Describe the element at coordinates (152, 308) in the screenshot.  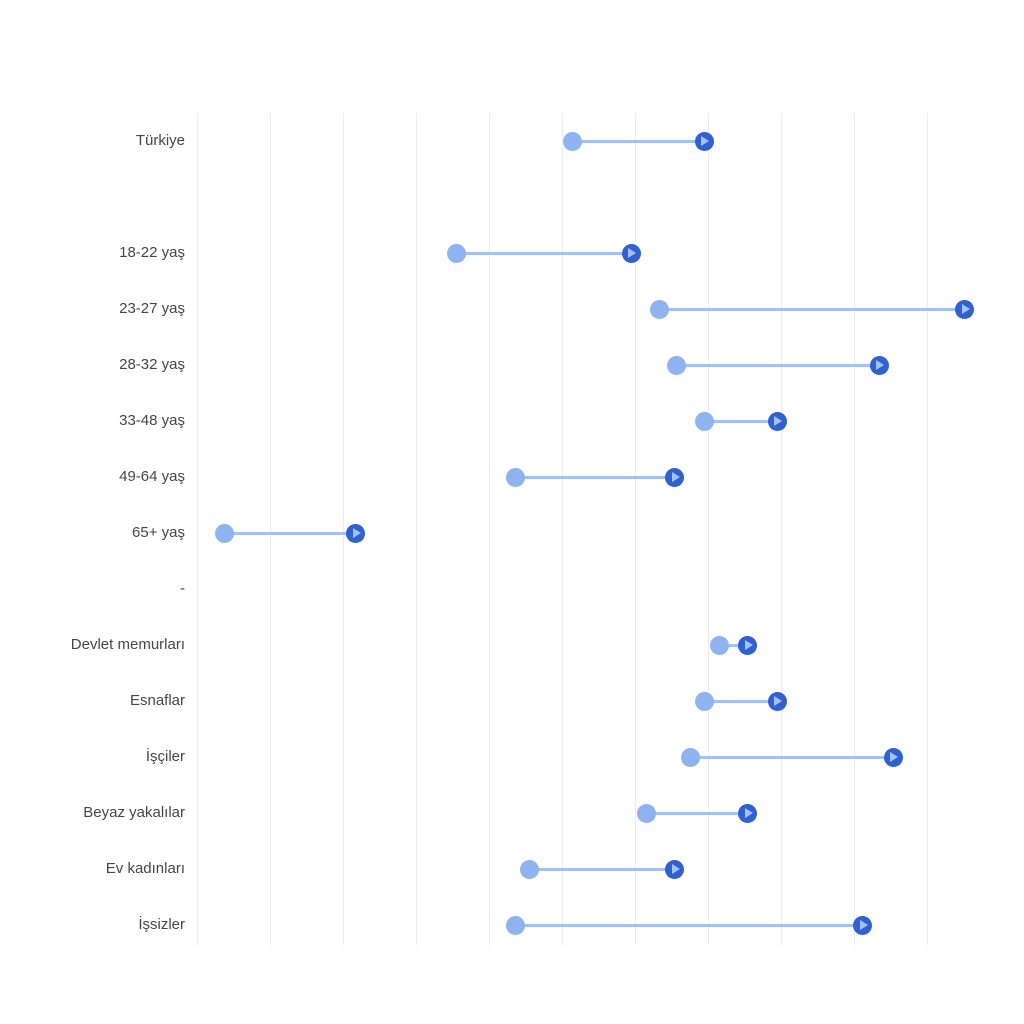
I see `row-label: 23-27 yaş` at that location.